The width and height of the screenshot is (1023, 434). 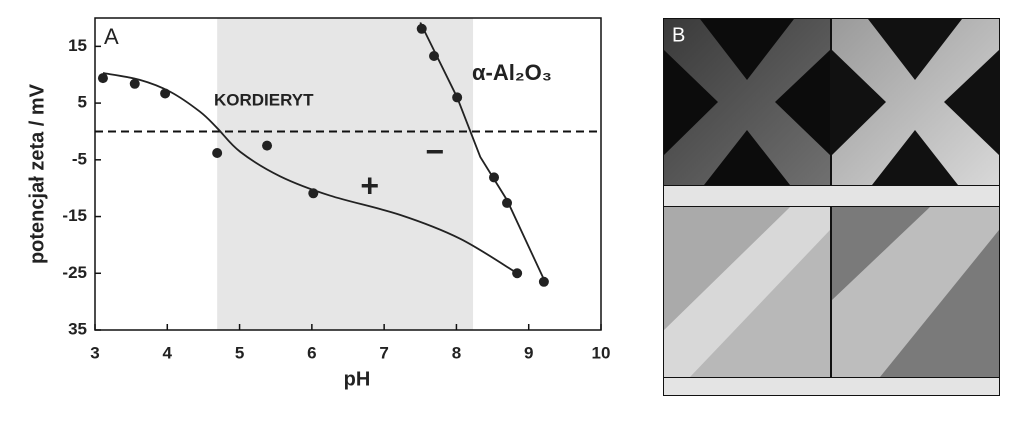 I want to click on y-tick-label: -25, so click(x=74, y=272).